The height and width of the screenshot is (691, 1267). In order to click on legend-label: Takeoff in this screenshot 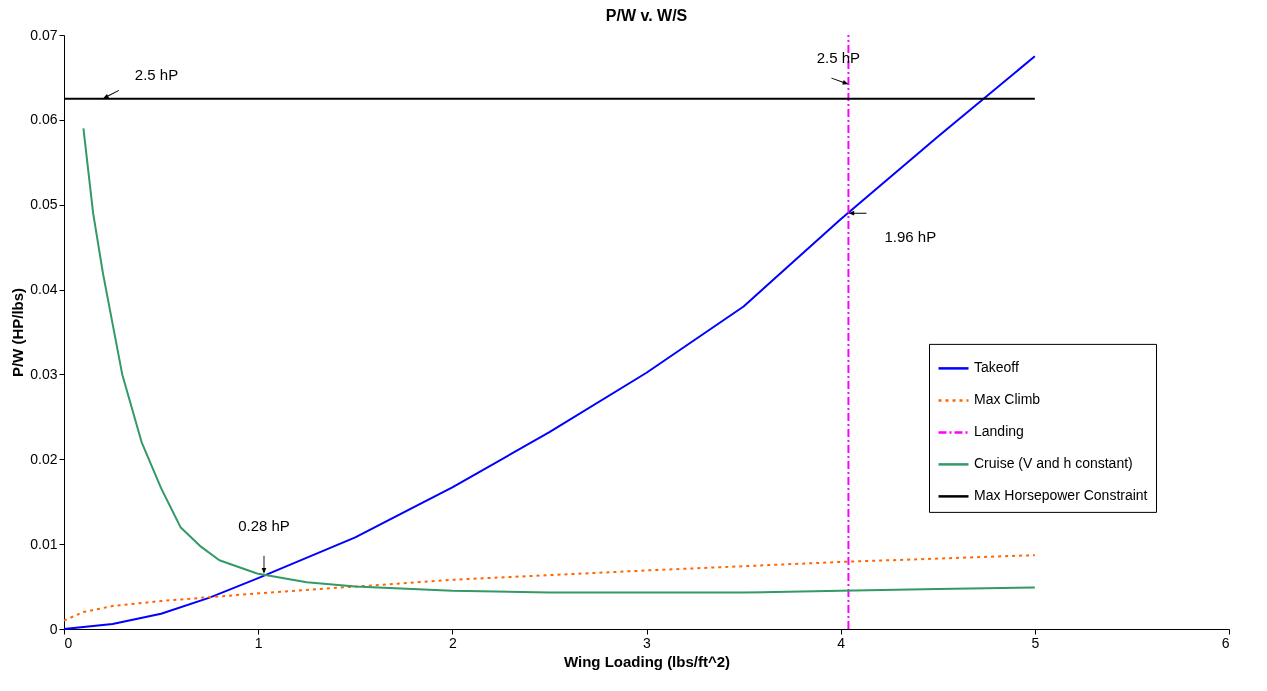, I will do `click(996, 367)`.